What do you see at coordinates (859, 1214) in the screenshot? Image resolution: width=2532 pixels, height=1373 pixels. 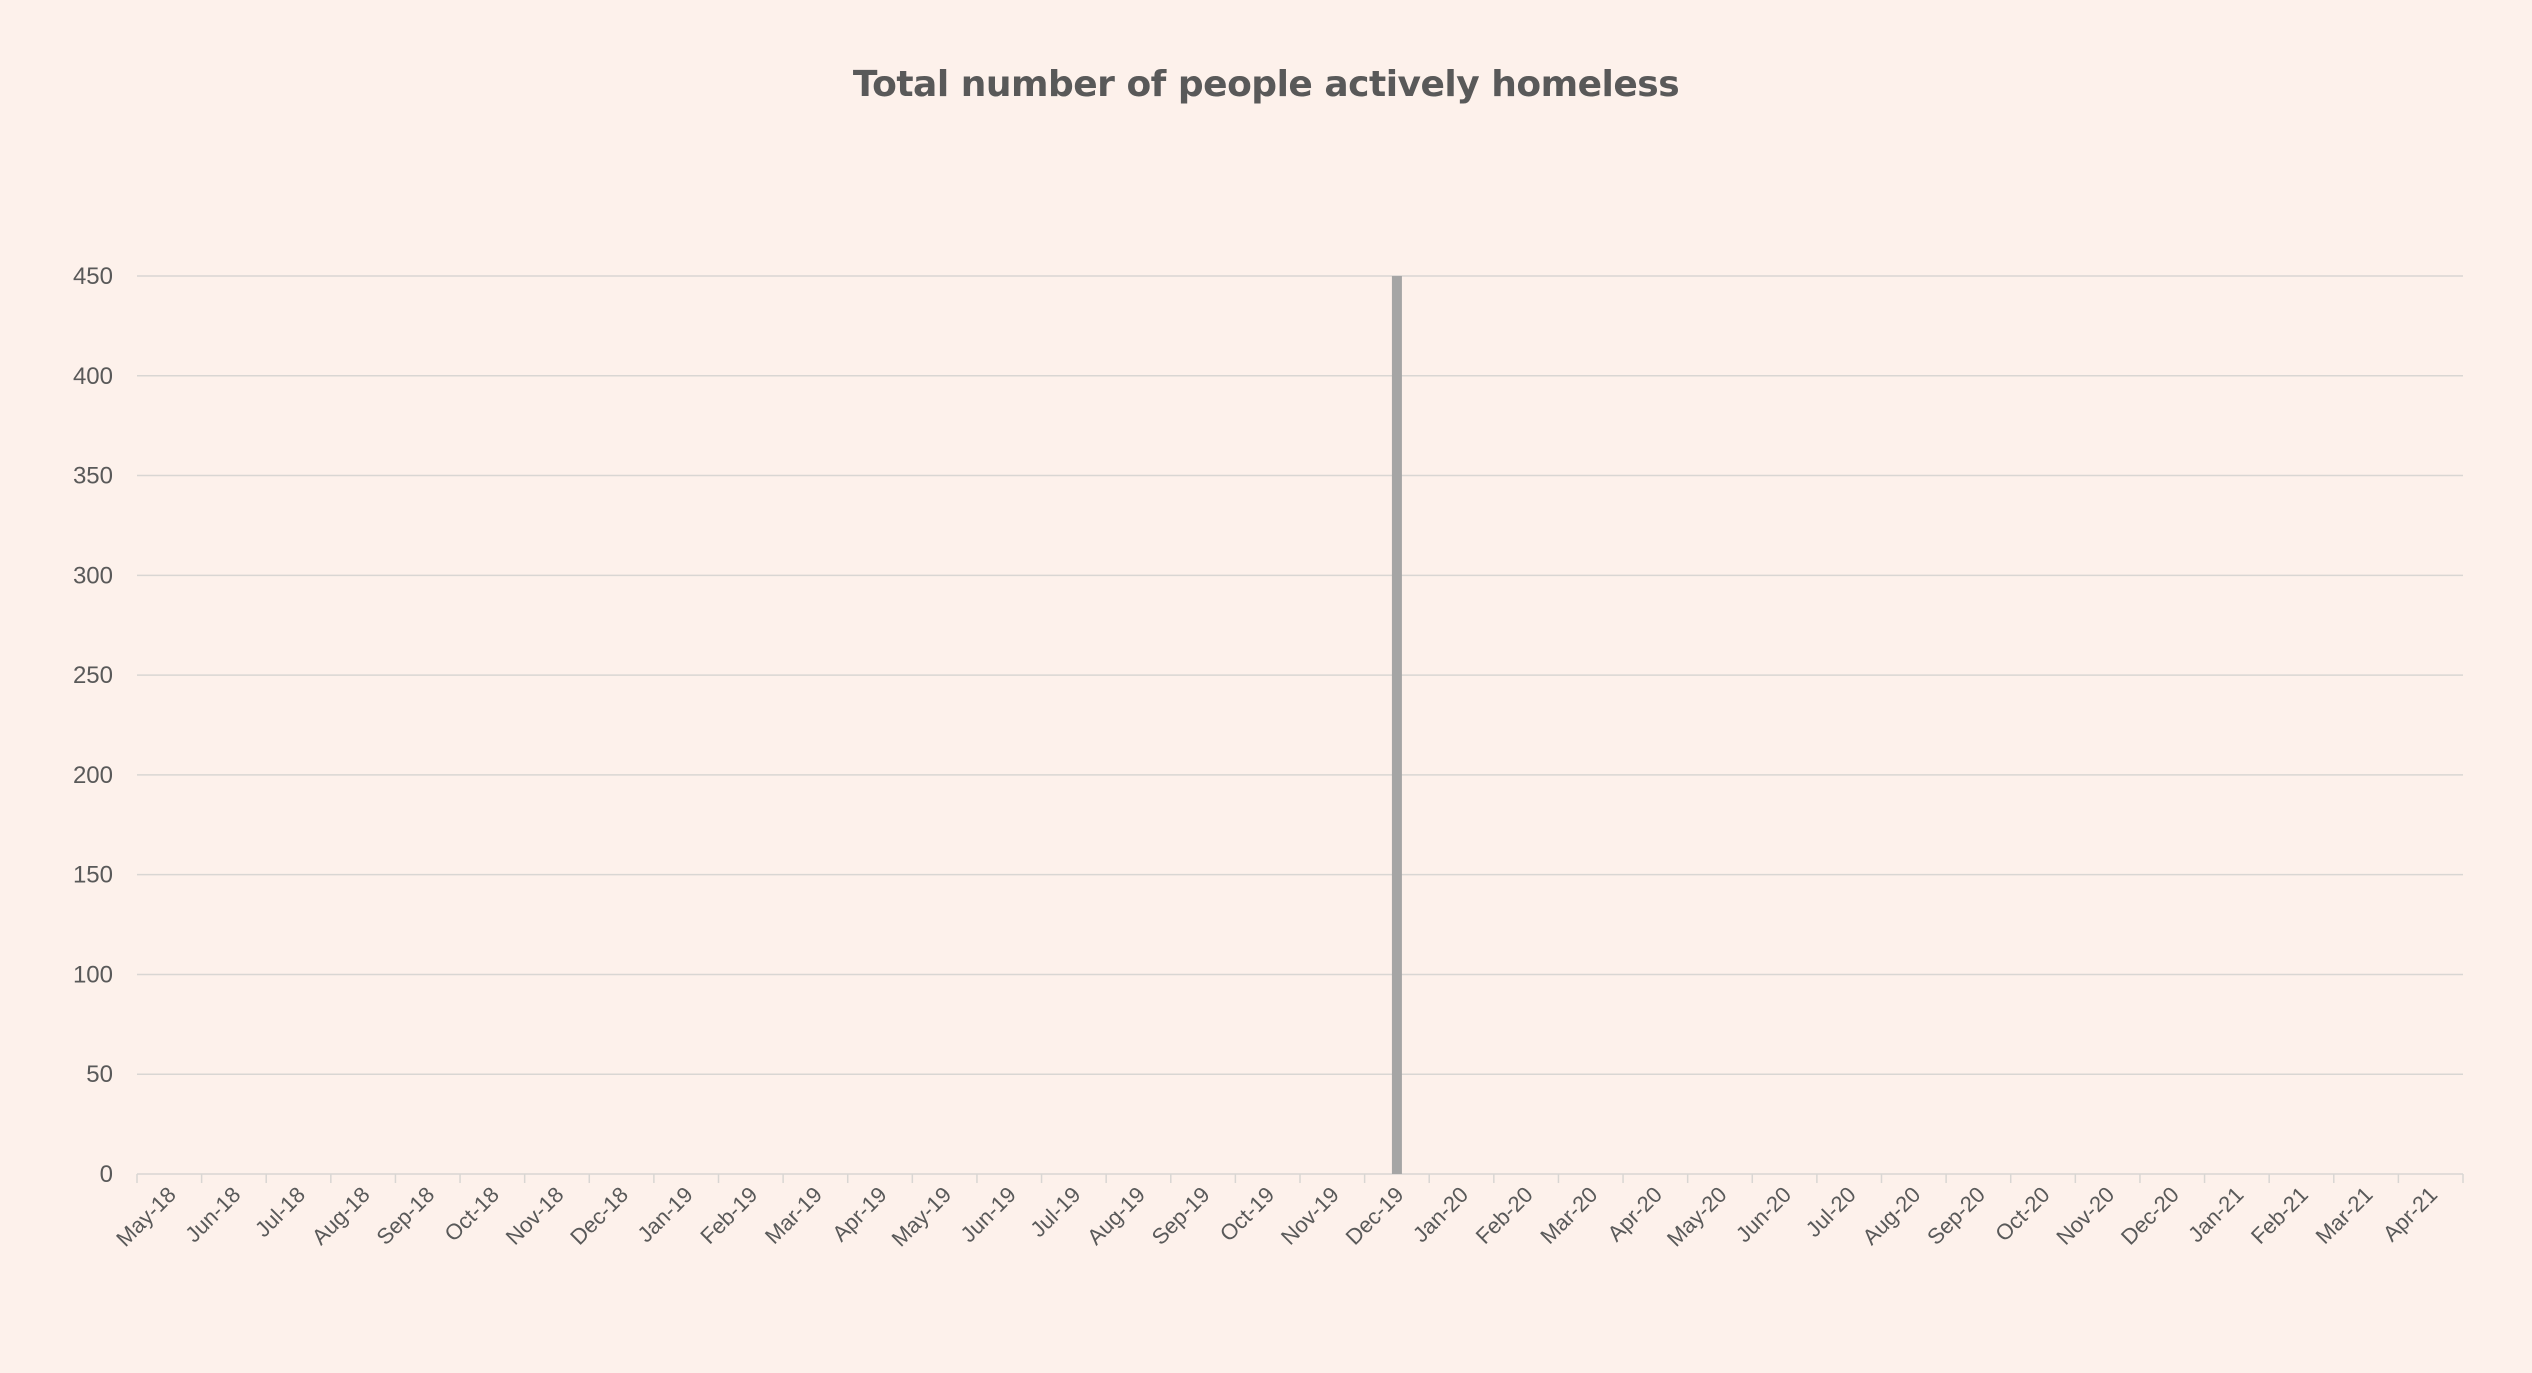 I see `x-tick-label: Apr-19` at bounding box center [859, 1214].